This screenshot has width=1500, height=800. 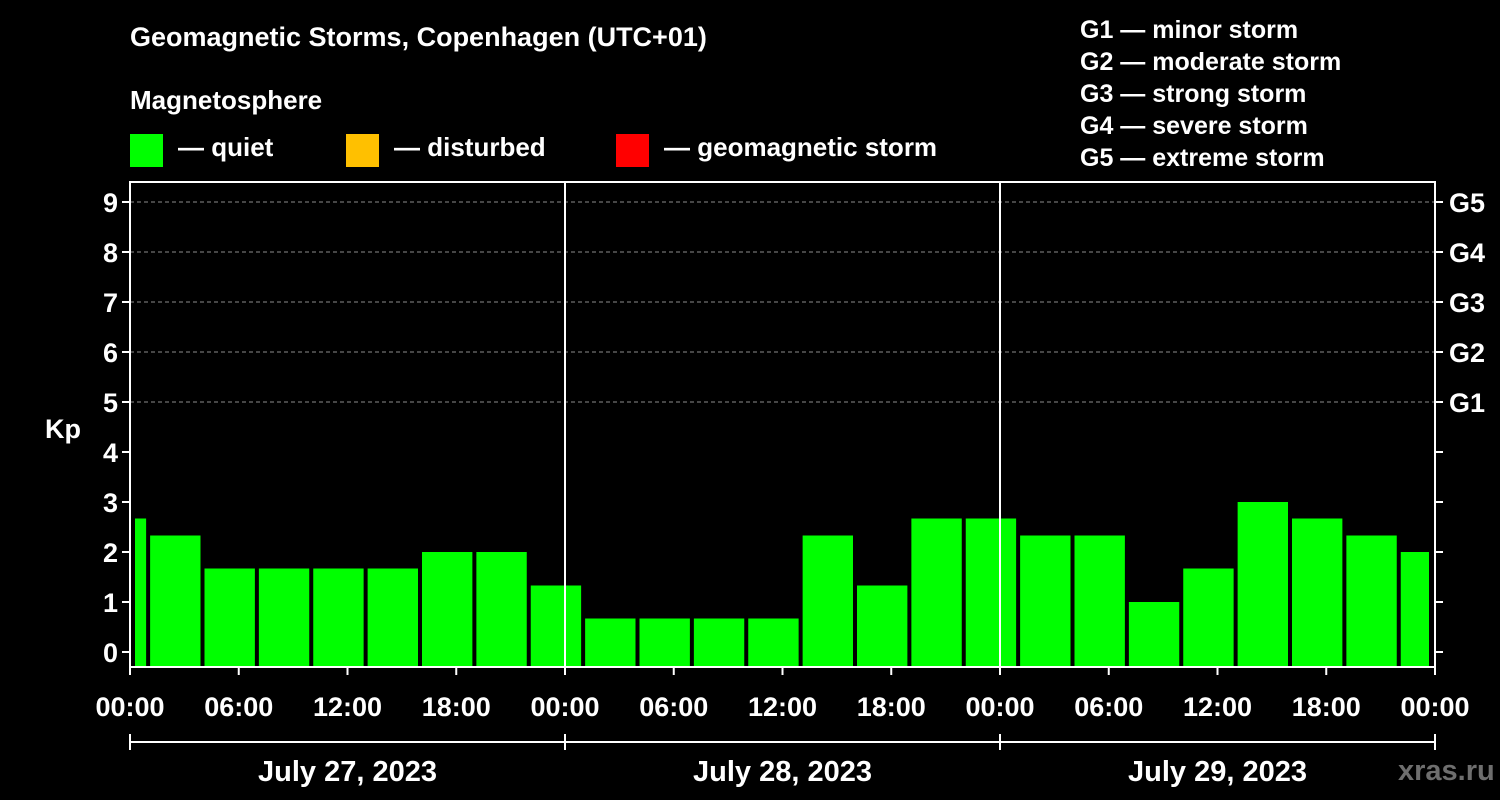 What do you see at coordinates (110, 353) in the screenshot?
I see `y-tick-label: 6` at bounding box center [110, 353].